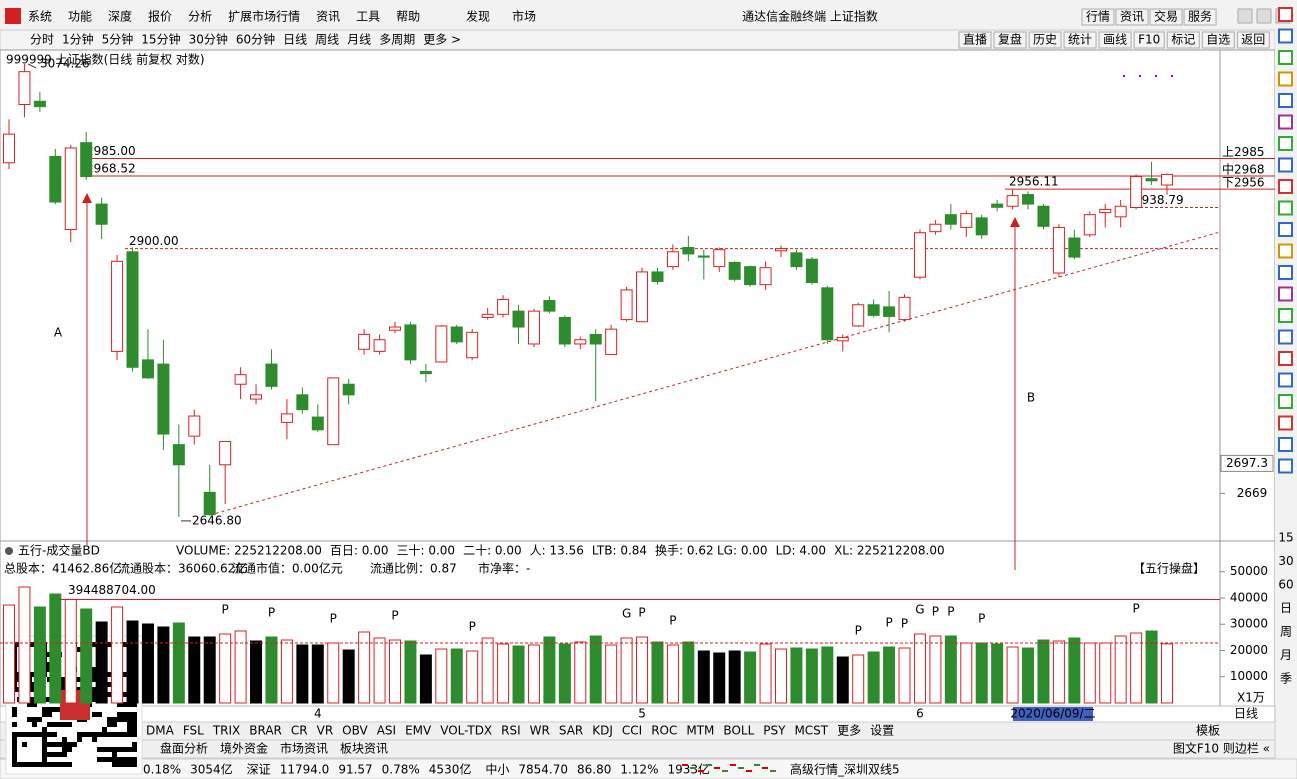 This screenshot has height=779, width=1297. What do you see at coordinates (975, 40) in the screenshot?
I see `tool-button: 直播` at bounding box center [975, 40].